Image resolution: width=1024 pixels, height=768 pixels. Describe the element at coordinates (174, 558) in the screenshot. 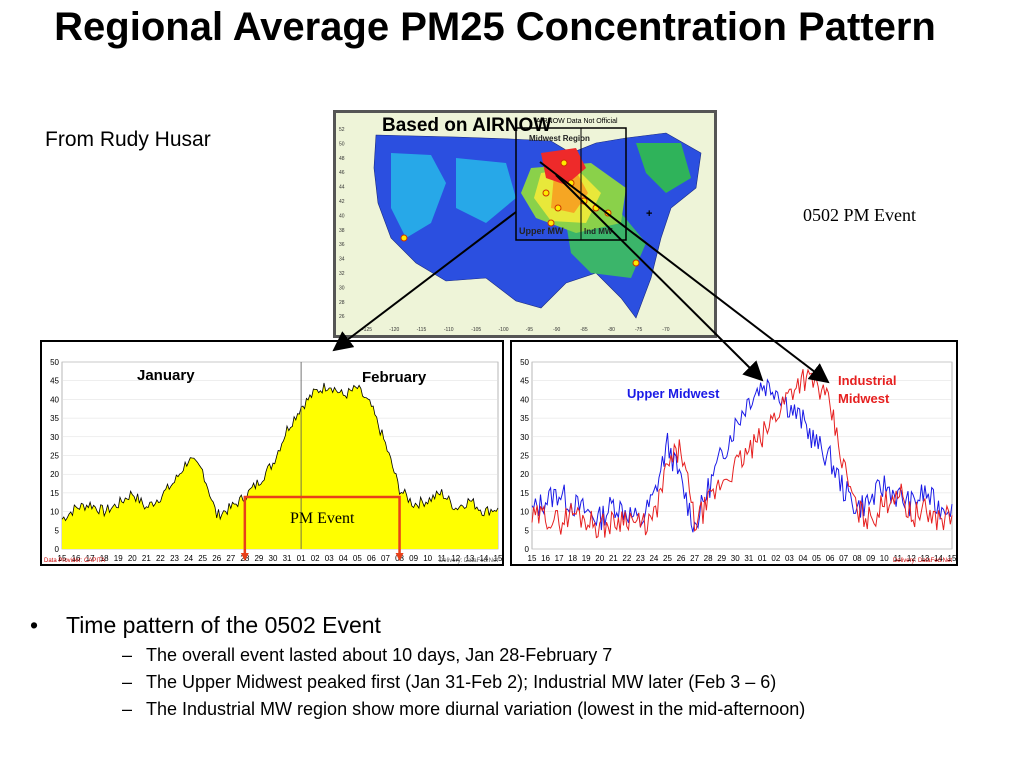

I see `x-tick-label: 23` at that location.